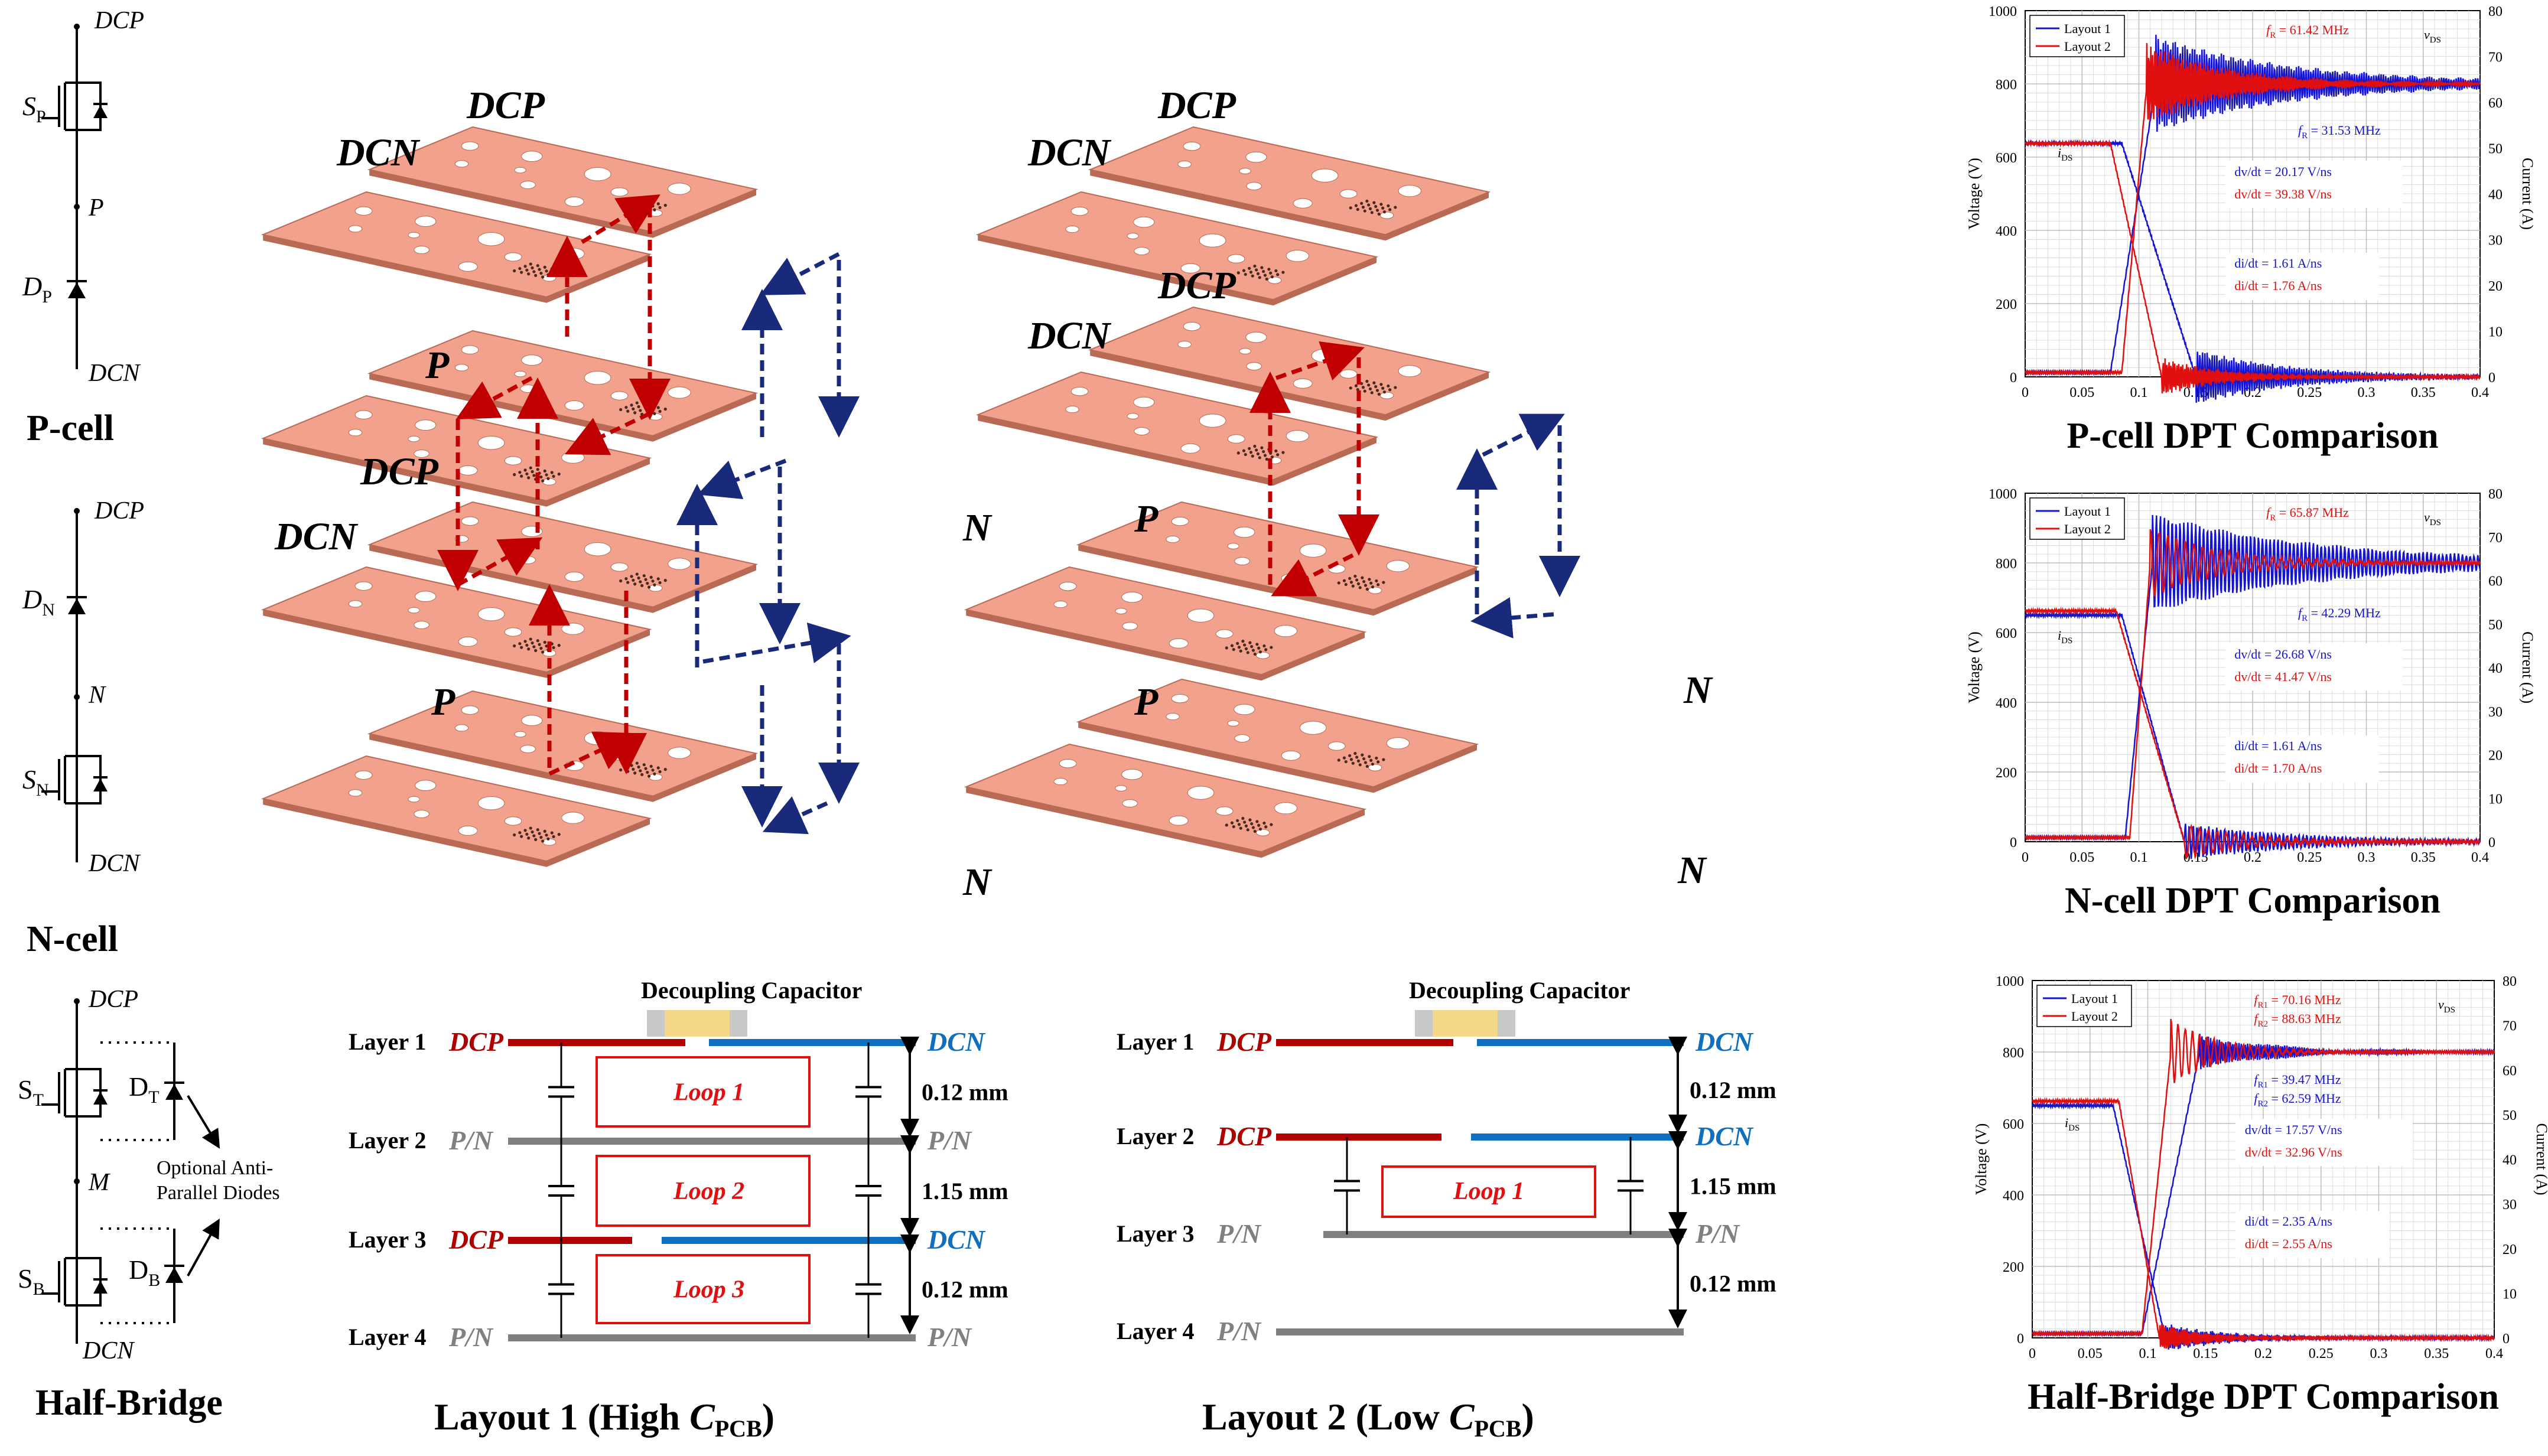 This screenshot has height=1456, width=2548. I want to click on iso1-label-p-top: P, so click(437, 365).